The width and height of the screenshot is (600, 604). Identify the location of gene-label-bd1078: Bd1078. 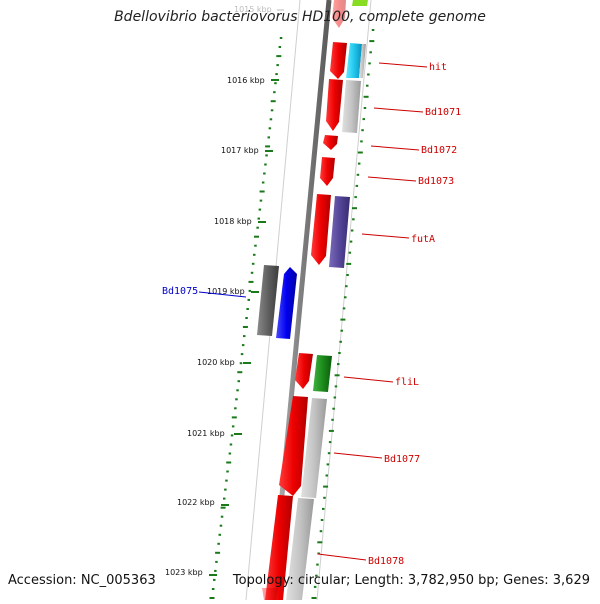
(386, 561).